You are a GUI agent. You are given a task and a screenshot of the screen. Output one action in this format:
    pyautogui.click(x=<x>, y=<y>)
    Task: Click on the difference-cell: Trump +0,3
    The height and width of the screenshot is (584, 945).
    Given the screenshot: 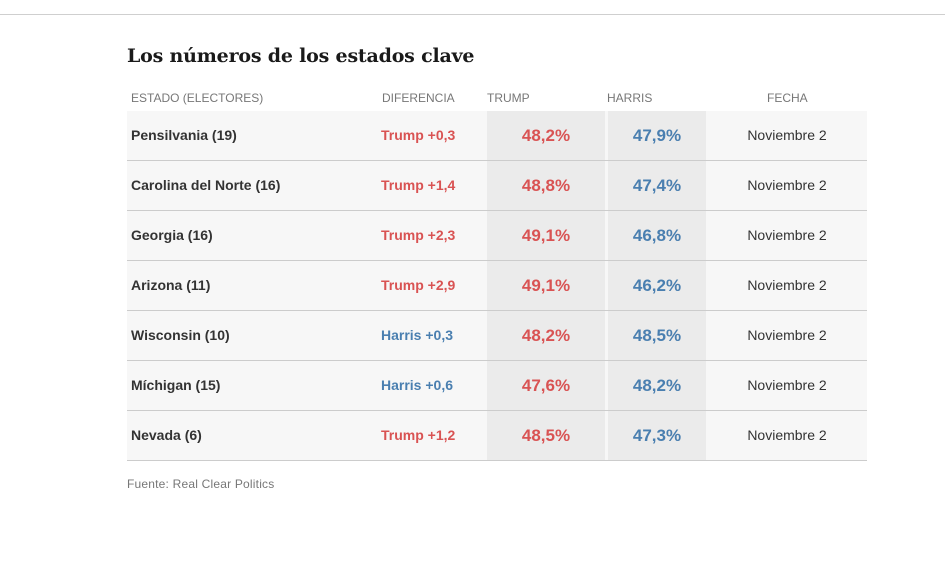 What is the action you would take?
    pyautogui.click(x=418, y=135)
    